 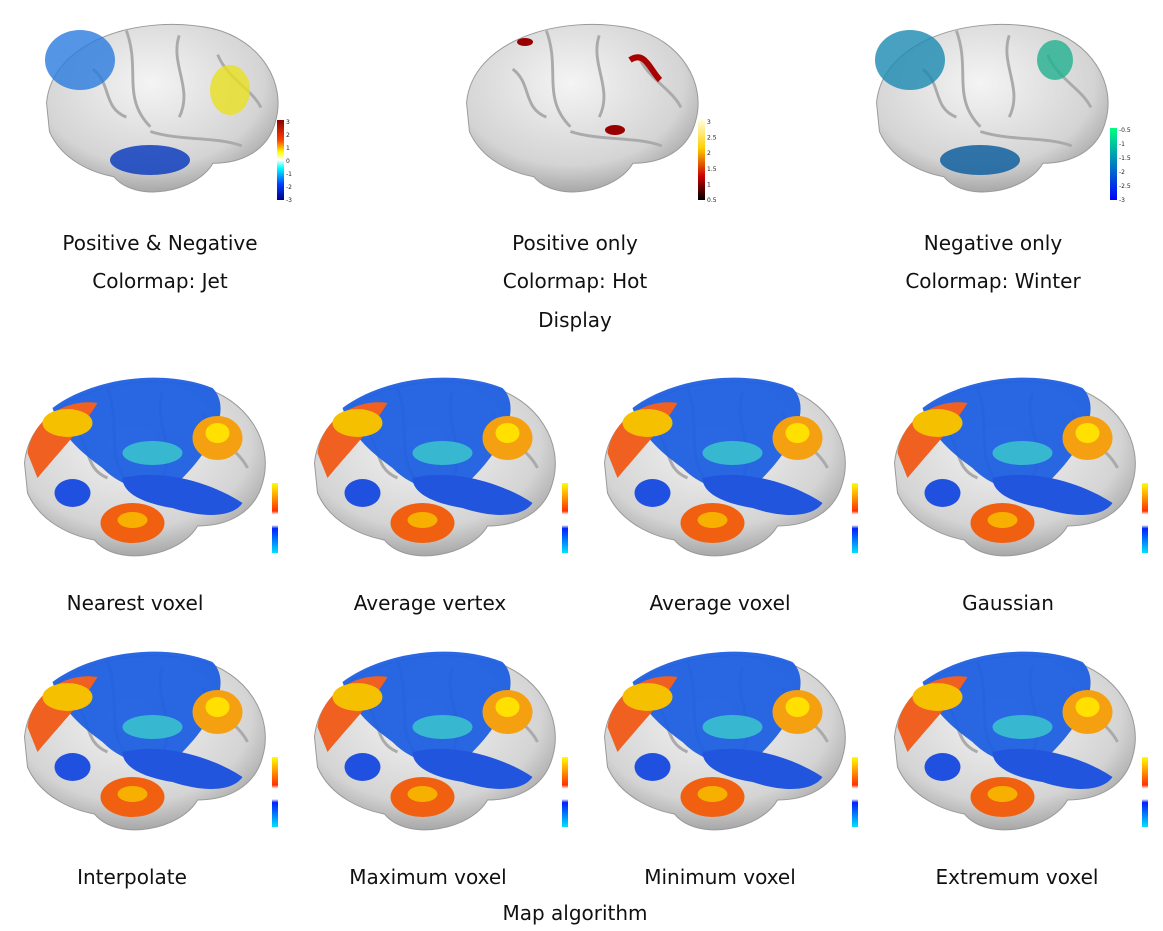 What do you see at coordinates (712, 169) in the screenshot?
I see `colorbar-label: 1.5` at bounding box center [712, 169].